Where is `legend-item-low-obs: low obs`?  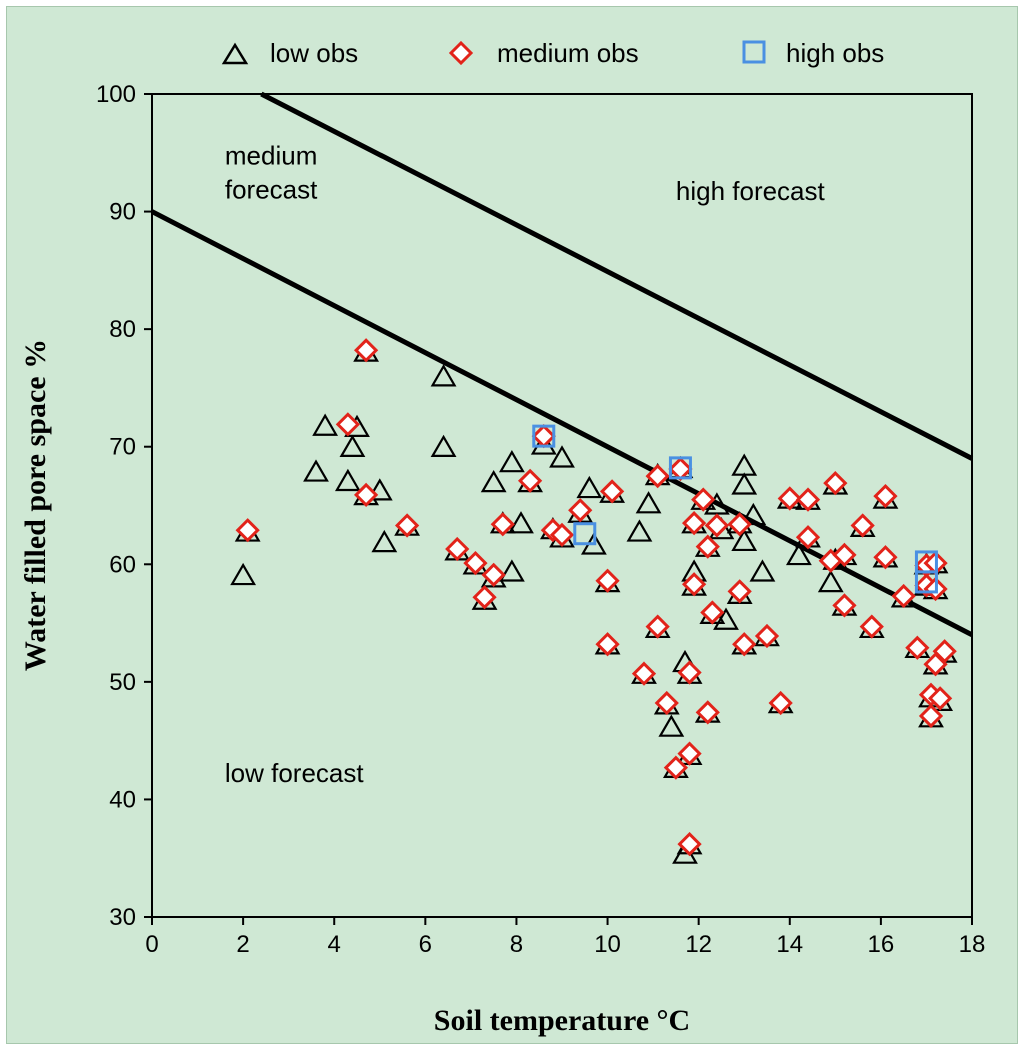 legend-item-low-obs: low obs is located at coordinates (289, 53).